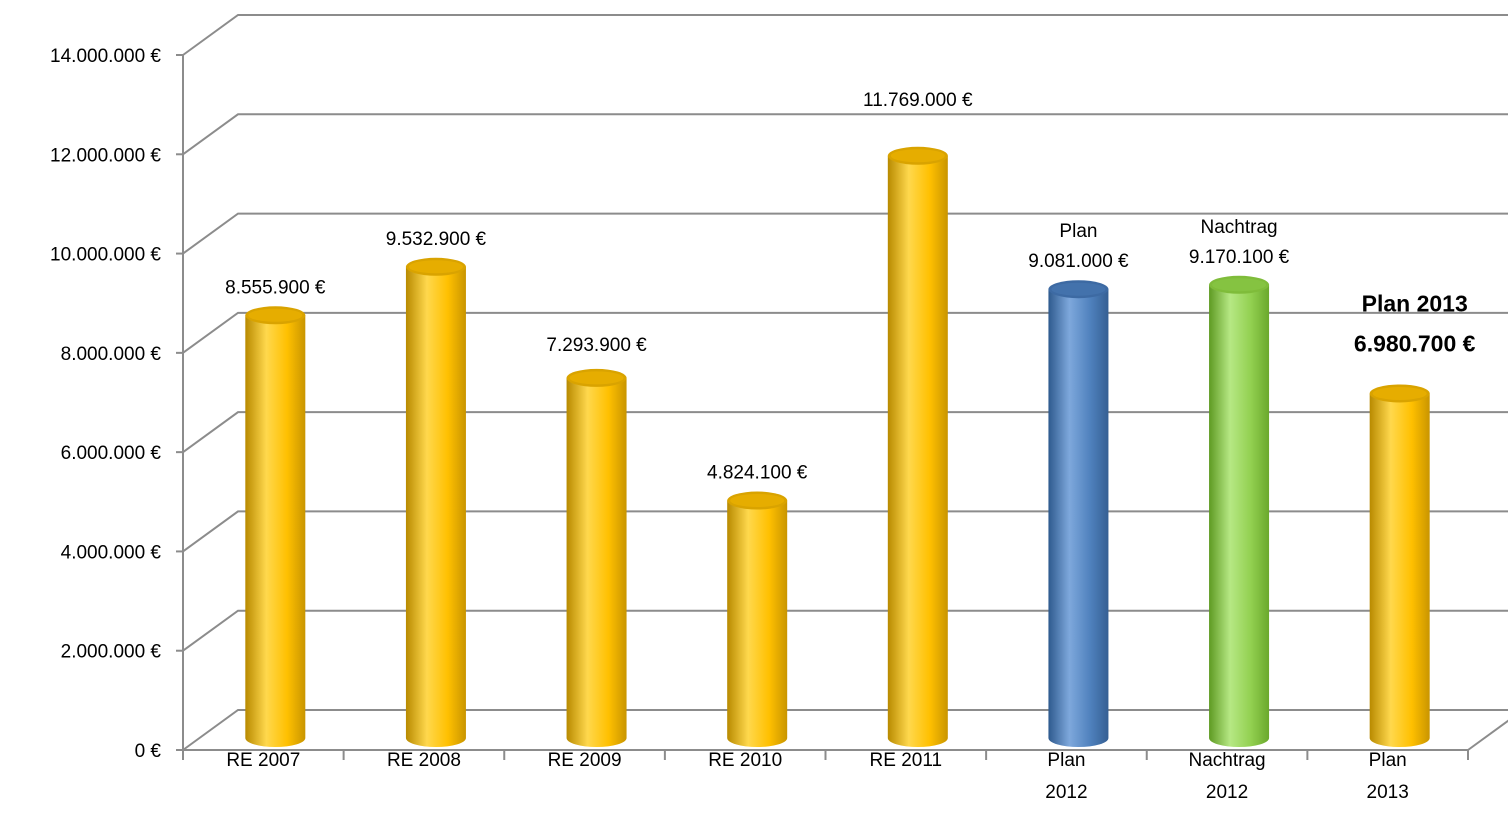 The height and width of the screenshot is (832, 1508). I want to click on x-tick-label: Nachtrag 2012, so click(1227, 776).